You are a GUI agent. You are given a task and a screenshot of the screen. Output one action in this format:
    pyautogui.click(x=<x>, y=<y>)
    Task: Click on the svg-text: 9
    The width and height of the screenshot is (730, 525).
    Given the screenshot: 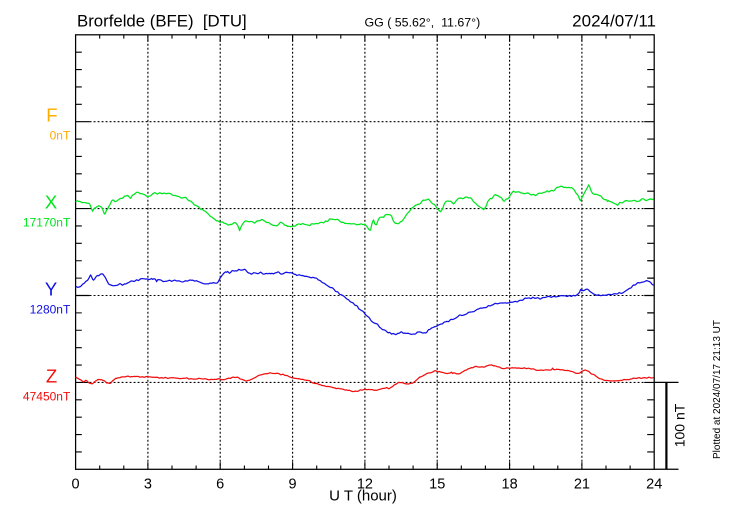 What is the action you would take?
    pyautogui.click(x=293, y=484)
    